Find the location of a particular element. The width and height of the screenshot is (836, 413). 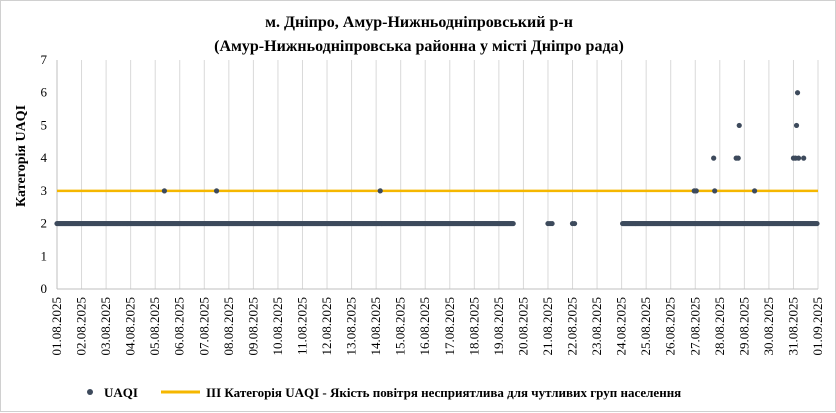

y-tick-label: 0 is located at coordinates (44, 288).